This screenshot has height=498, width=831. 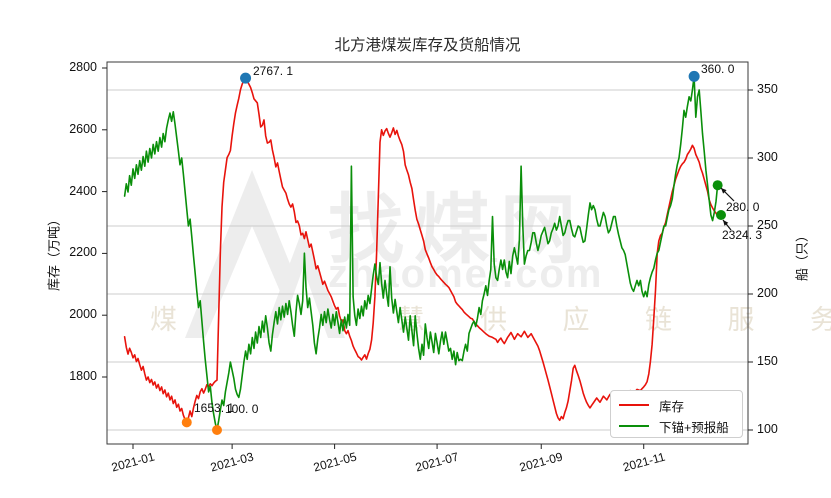 I want to click on legend-line-red, so click(x=634, y=405).